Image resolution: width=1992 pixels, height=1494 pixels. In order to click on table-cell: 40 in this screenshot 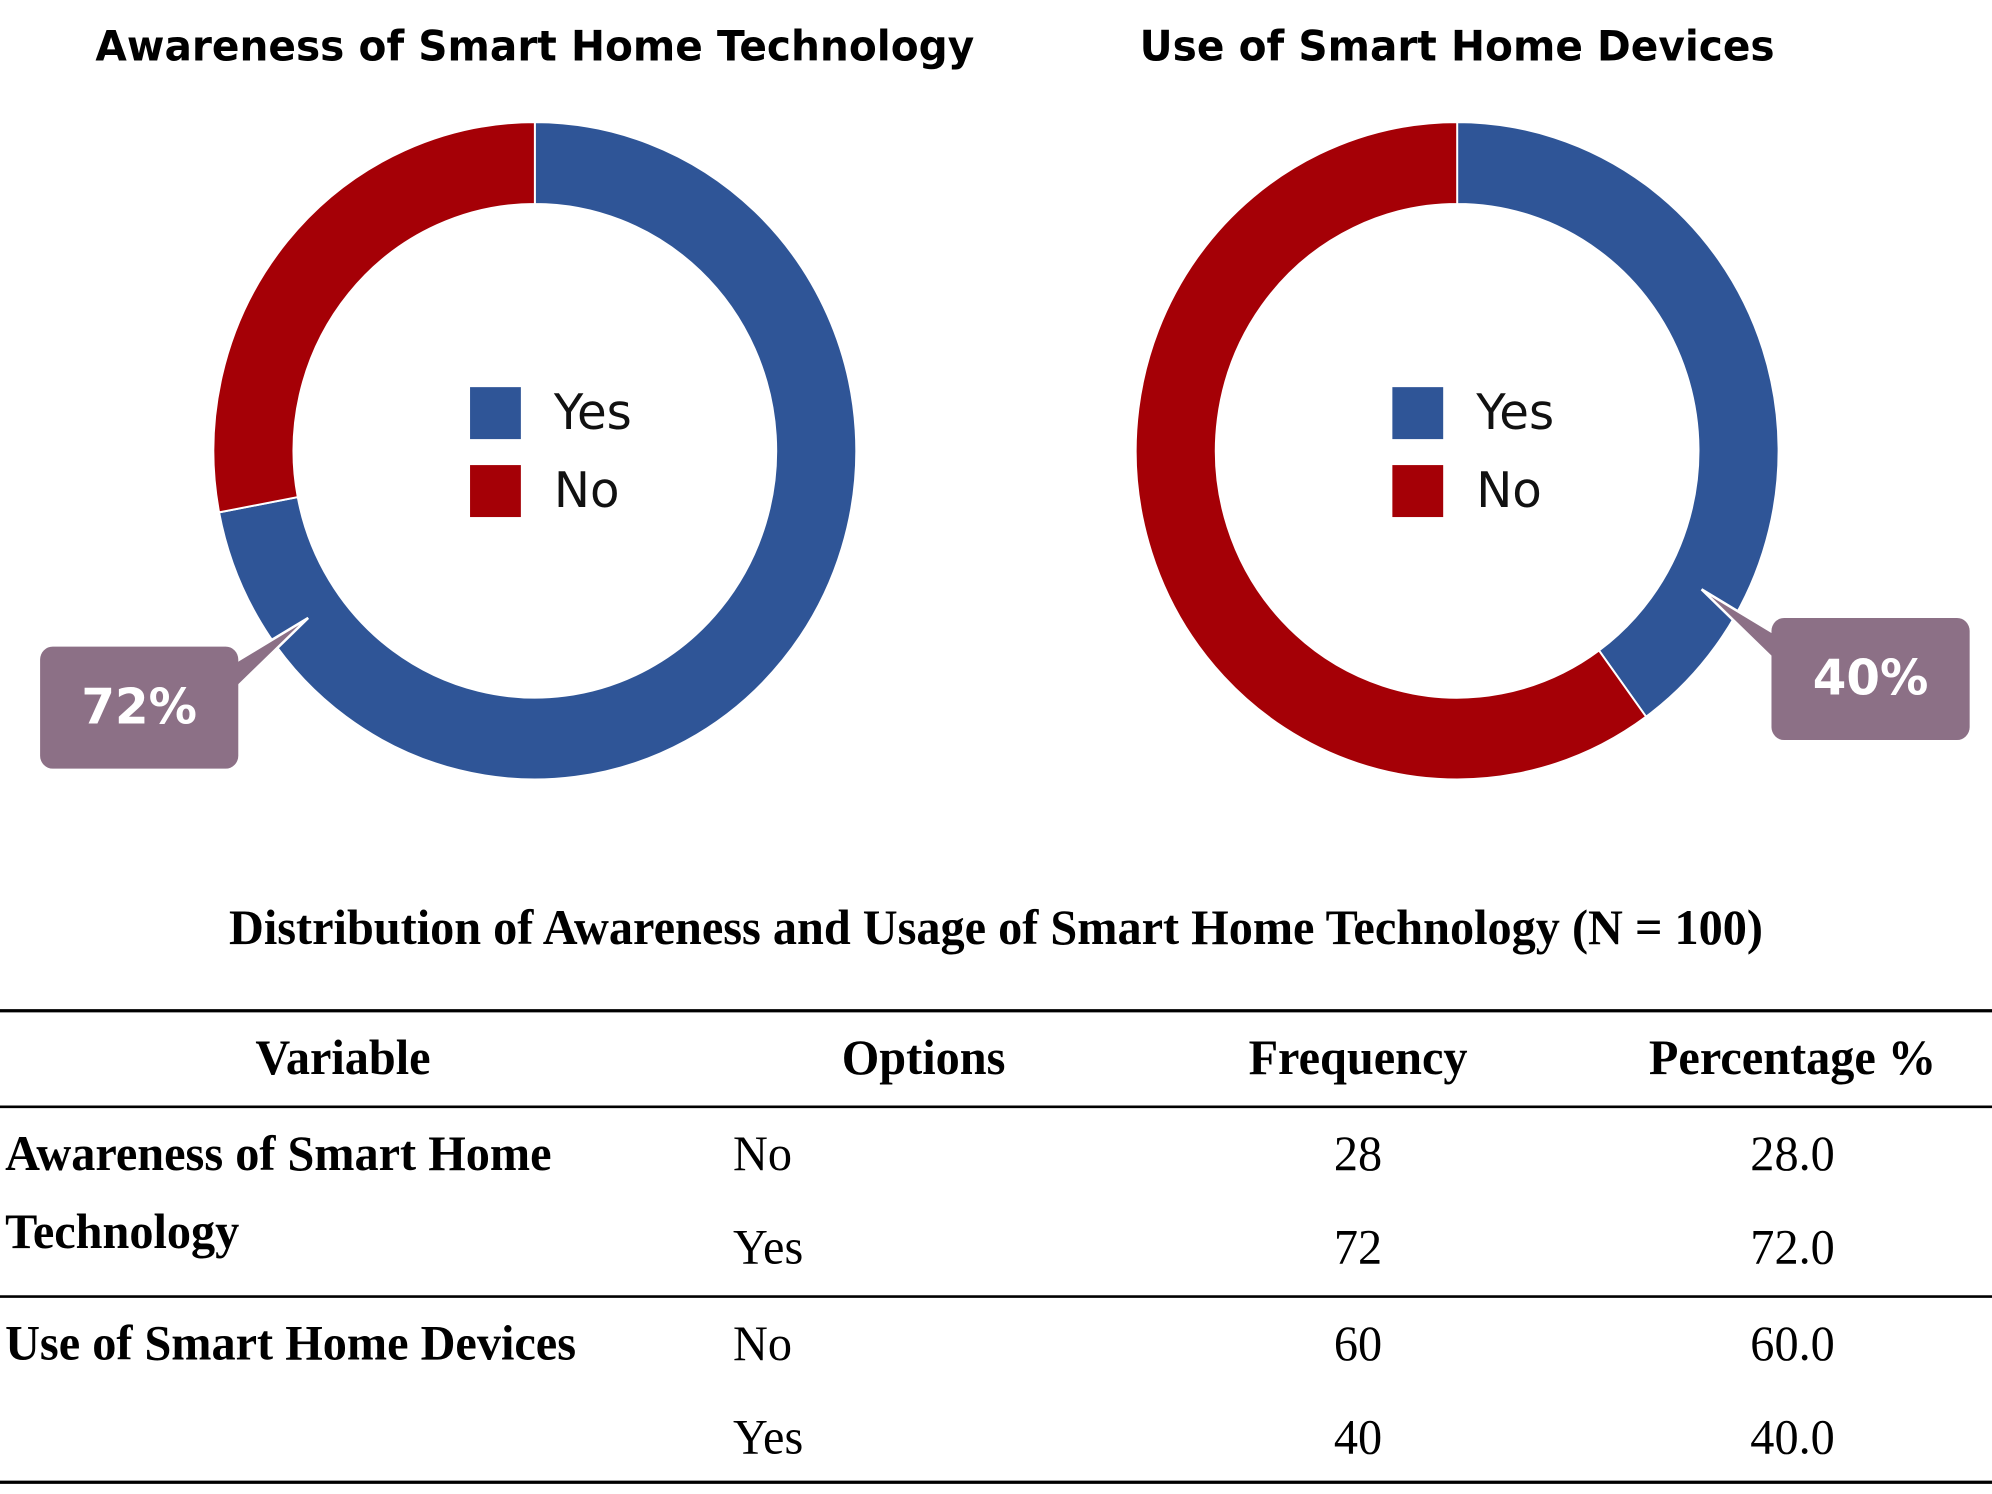, I will do `click(1358, 1437)`.